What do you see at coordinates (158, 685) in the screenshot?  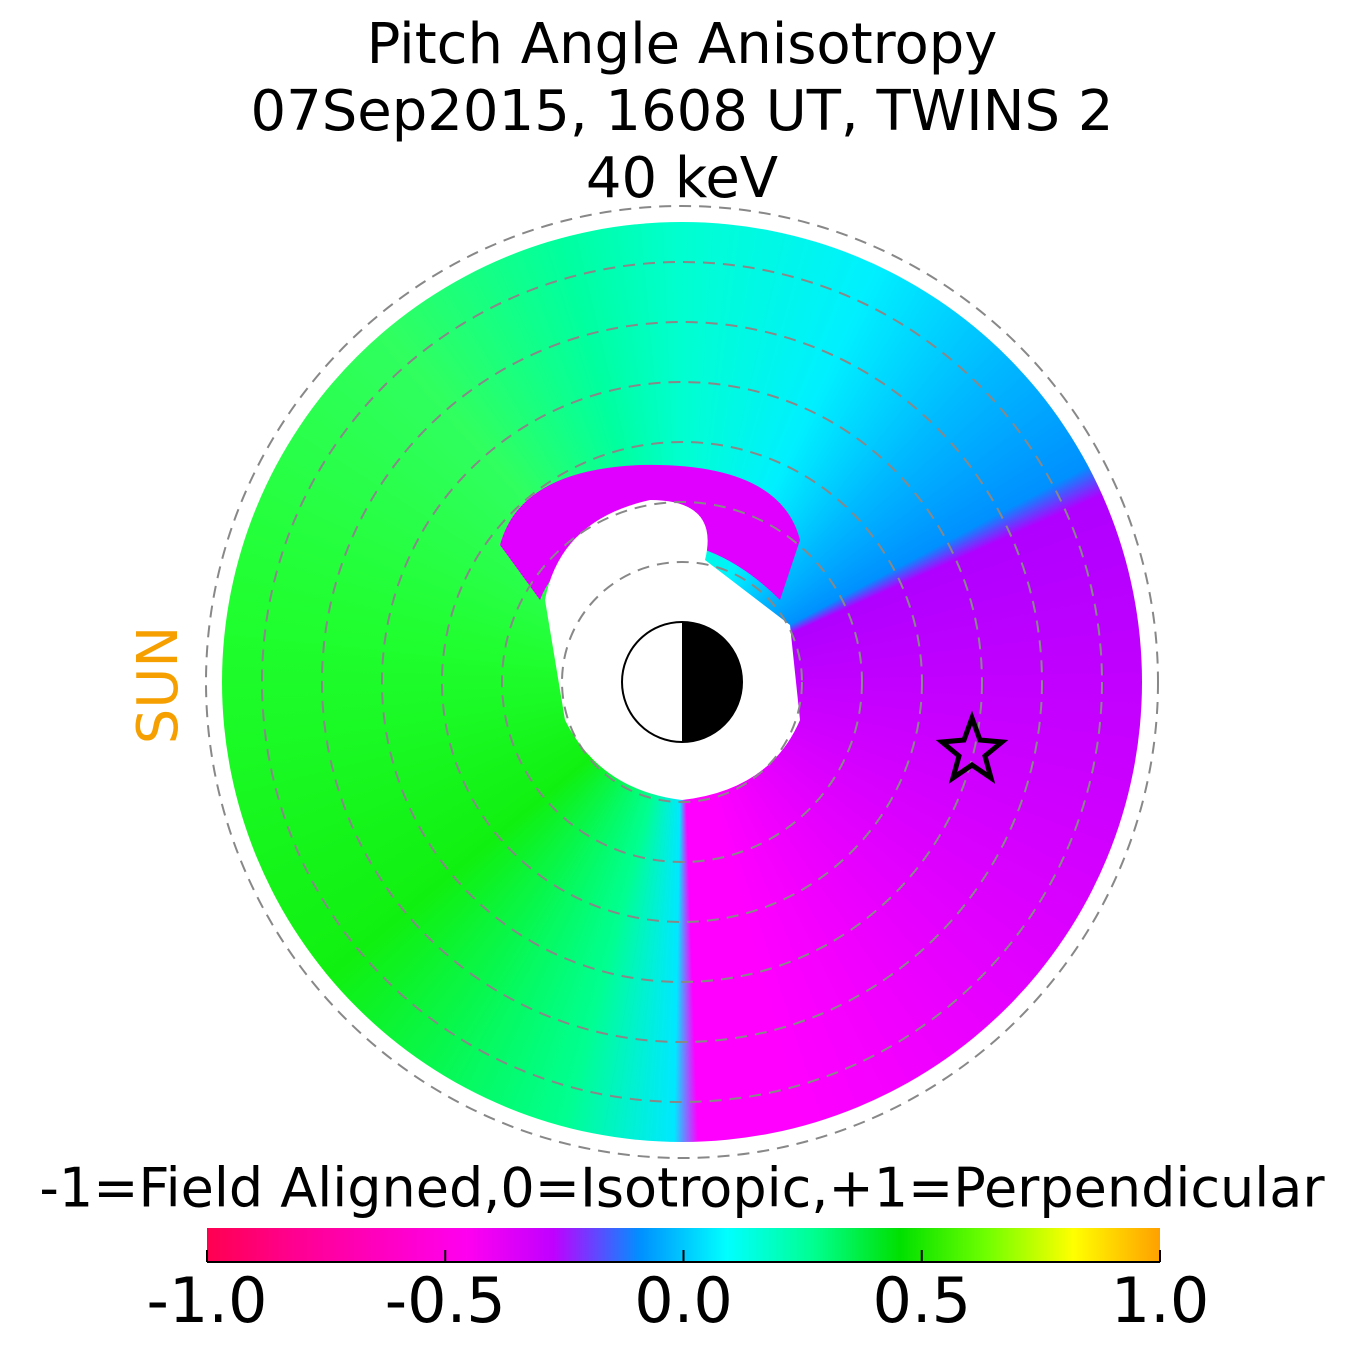 I see `sun-label: SUN` at bounding box center [158, 685].